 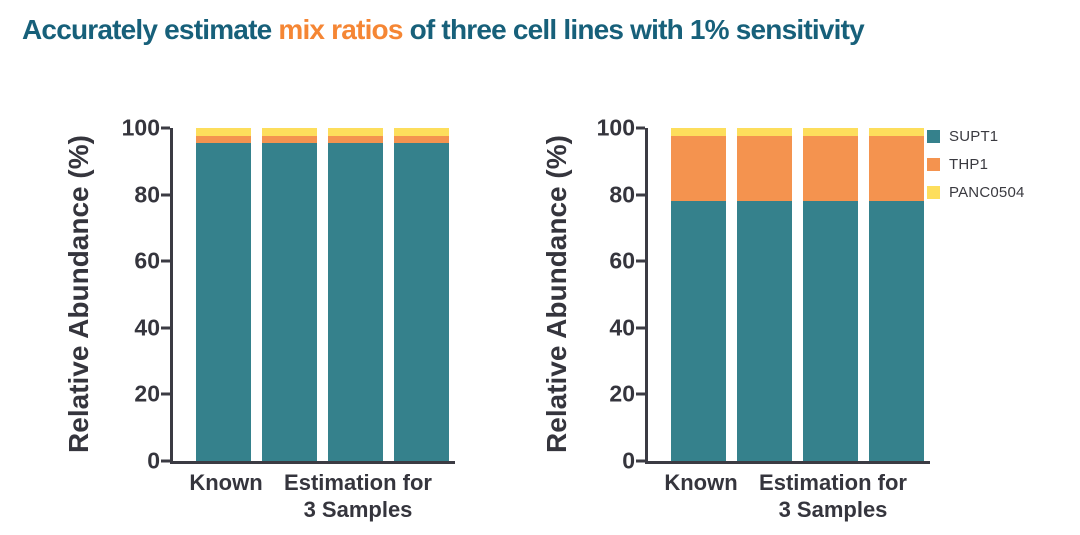 I want to click on legend-label-thp1: THP1, so click(x=969, y=164).